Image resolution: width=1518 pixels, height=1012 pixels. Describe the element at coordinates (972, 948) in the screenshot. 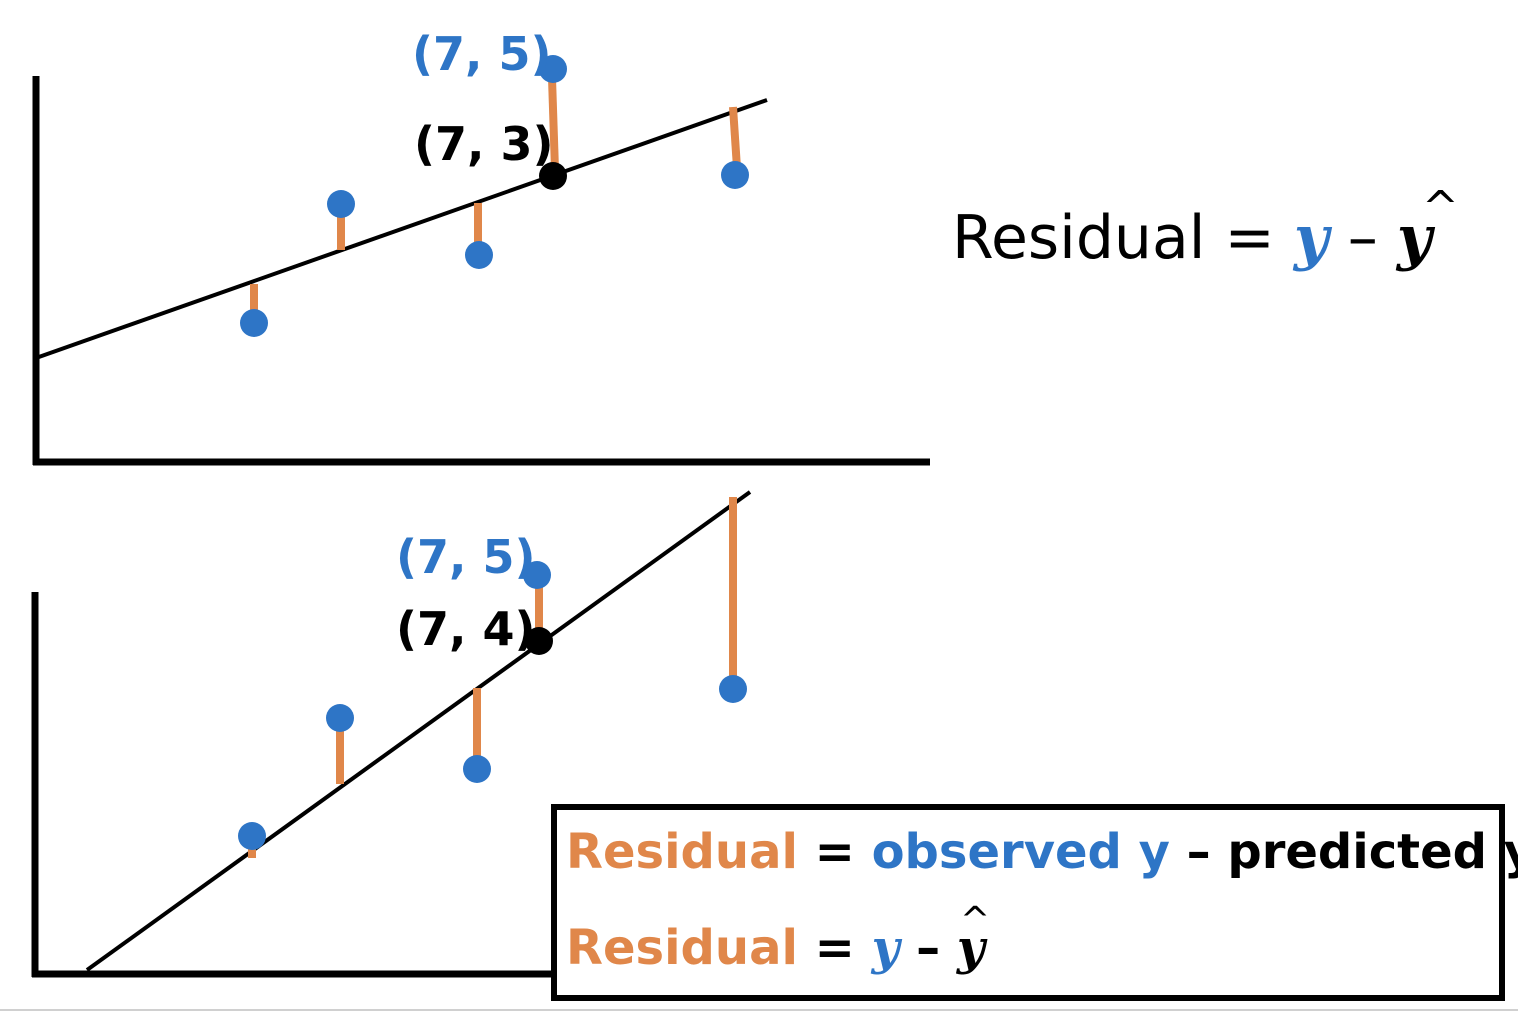

I see `box-line2-predicted-y: y` at that location.